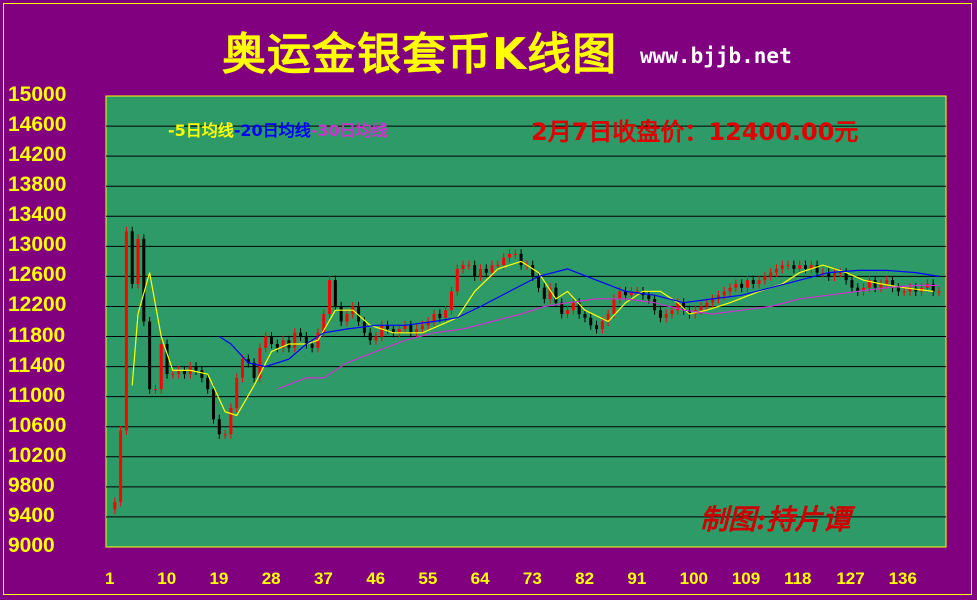  Describe the element at coordinates (693, 578) in the screenshot. I see `x-tick-label: 100` at that location.